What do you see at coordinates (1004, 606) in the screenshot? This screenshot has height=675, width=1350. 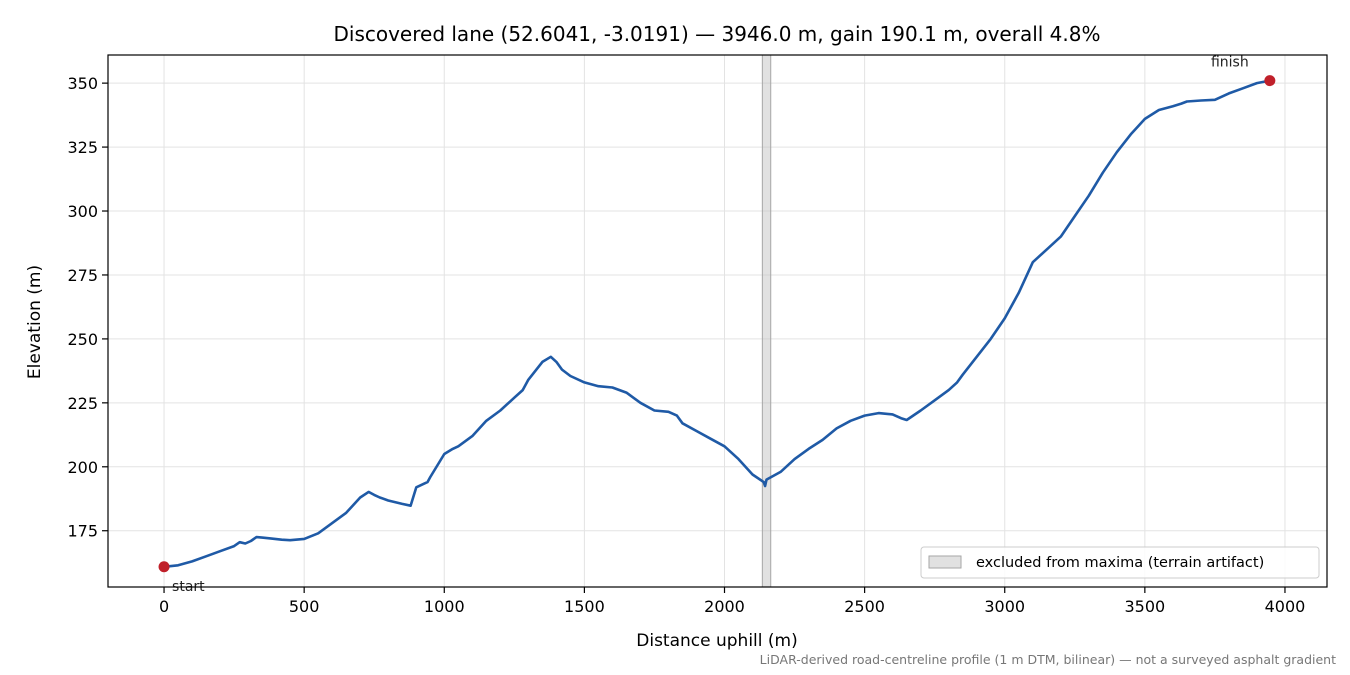 I see `x-tick-label: 3000` at bounding box center [1004, 606].